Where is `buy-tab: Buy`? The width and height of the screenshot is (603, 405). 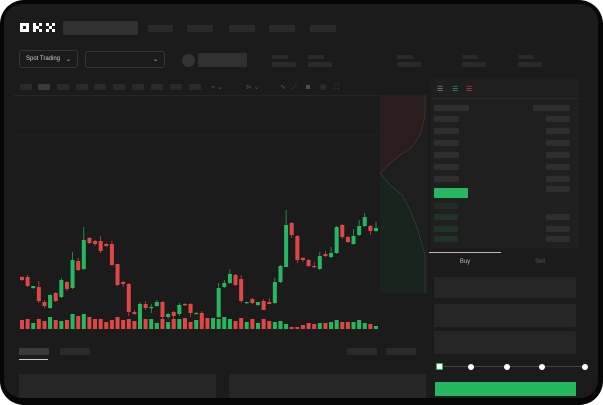 buy-tab: Buy is located at coordinates (465, 262).